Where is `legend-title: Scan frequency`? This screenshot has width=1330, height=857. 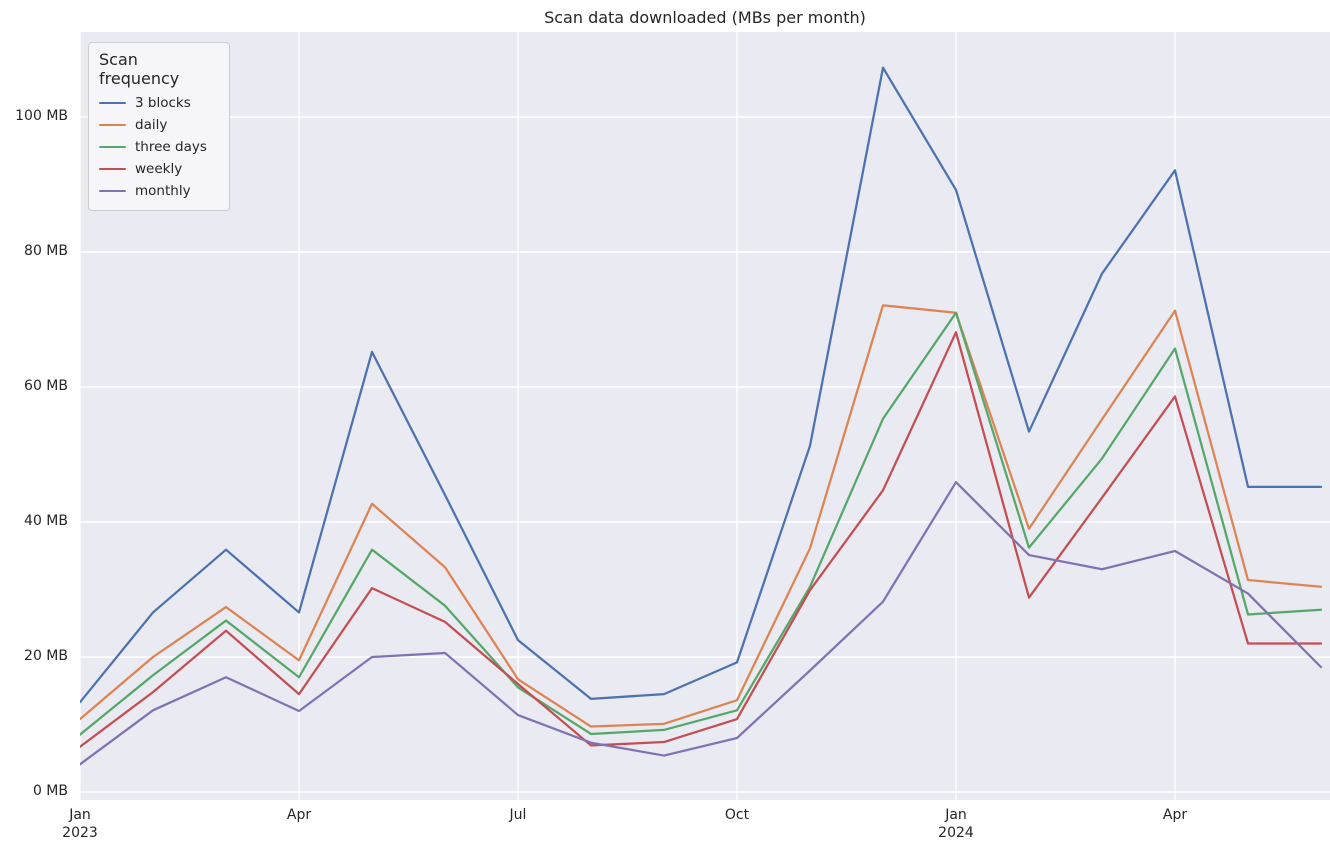
legend-title: Scan frequency is located at coordinates (139, 69).